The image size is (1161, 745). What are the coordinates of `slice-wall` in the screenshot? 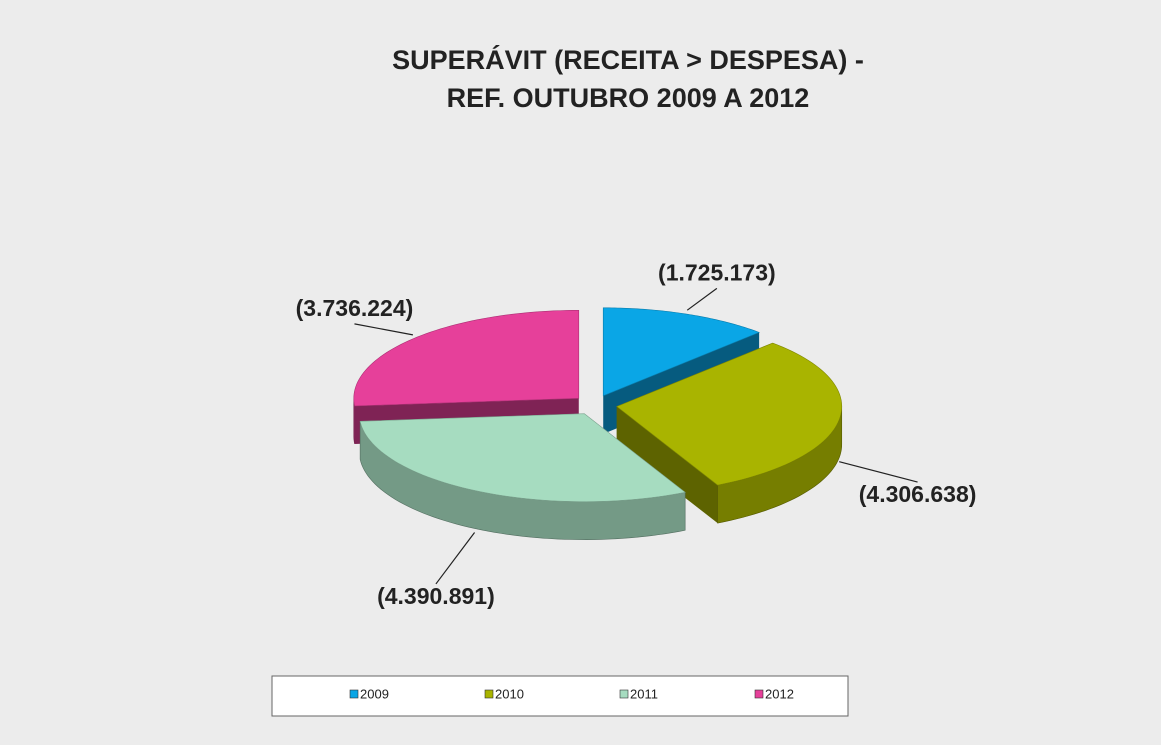 It's located at (667, 465).